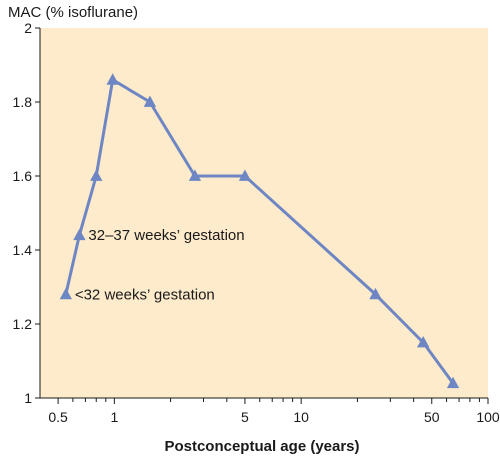  Describe the element at coordinates (23, 176) in the screenshot. I see `y-tick-label: 1.6` at that location.